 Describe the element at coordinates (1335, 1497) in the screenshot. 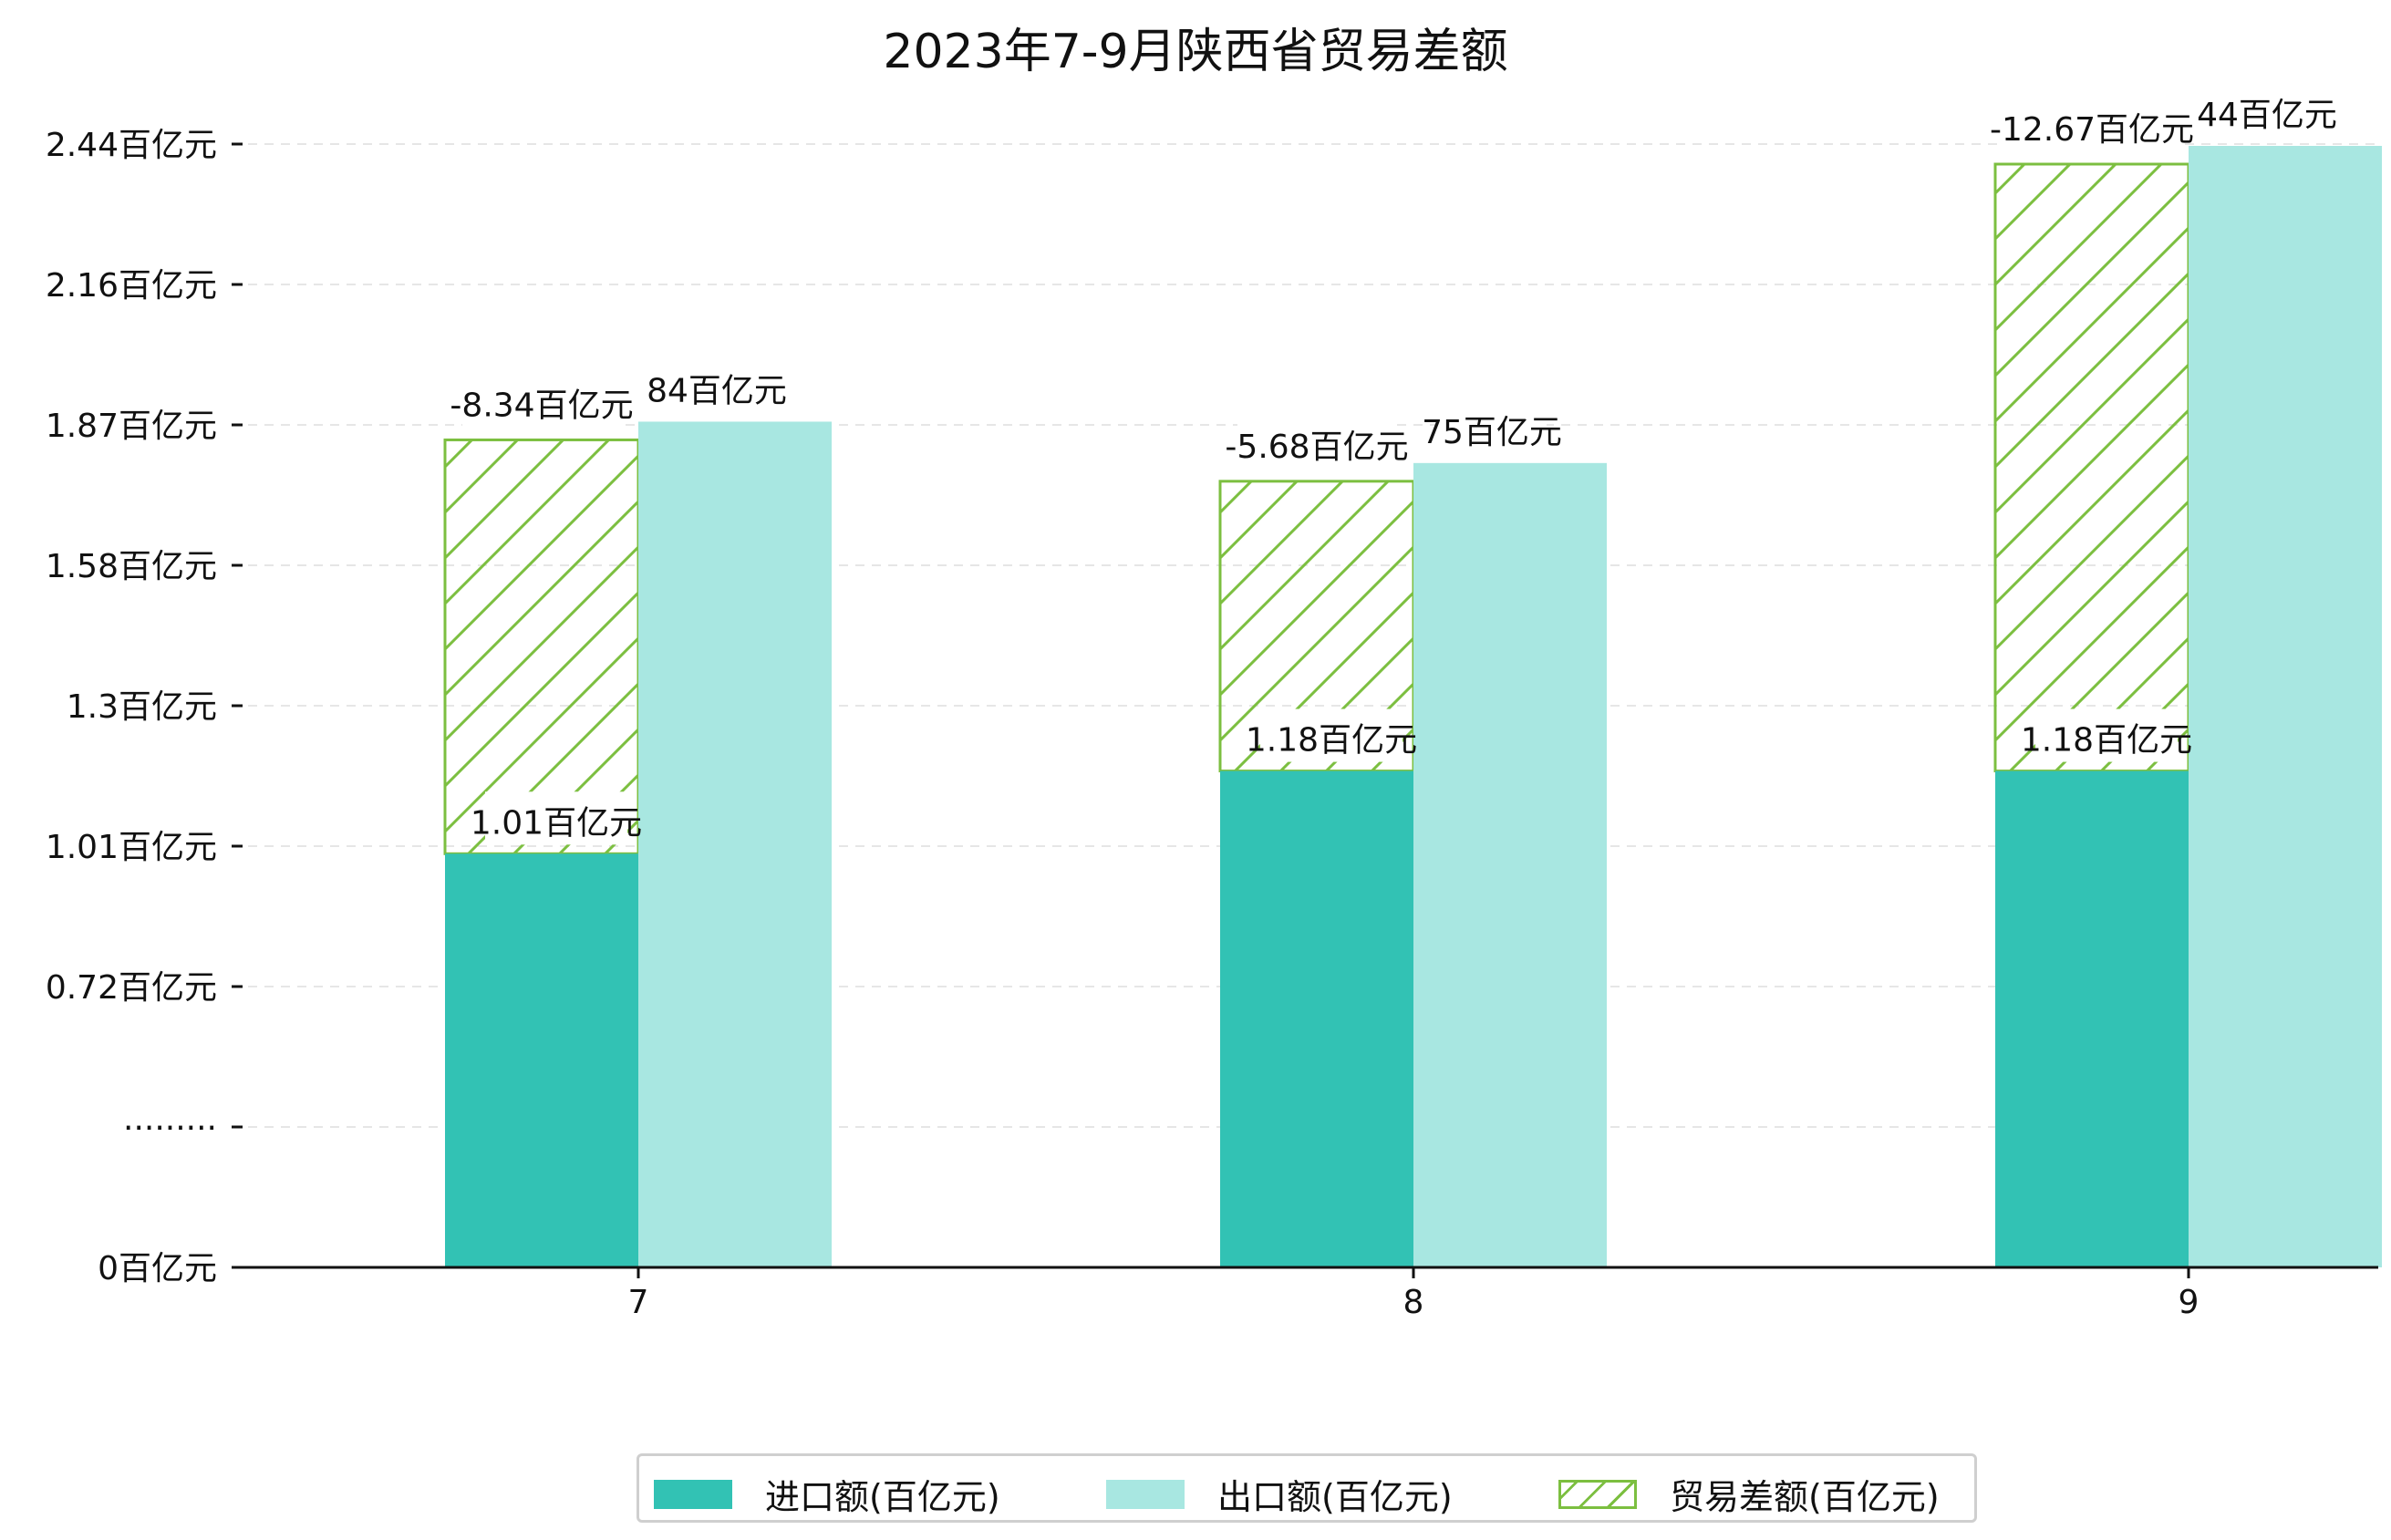

I see `legend-label-export: 出口额(百亿元)` at that location.